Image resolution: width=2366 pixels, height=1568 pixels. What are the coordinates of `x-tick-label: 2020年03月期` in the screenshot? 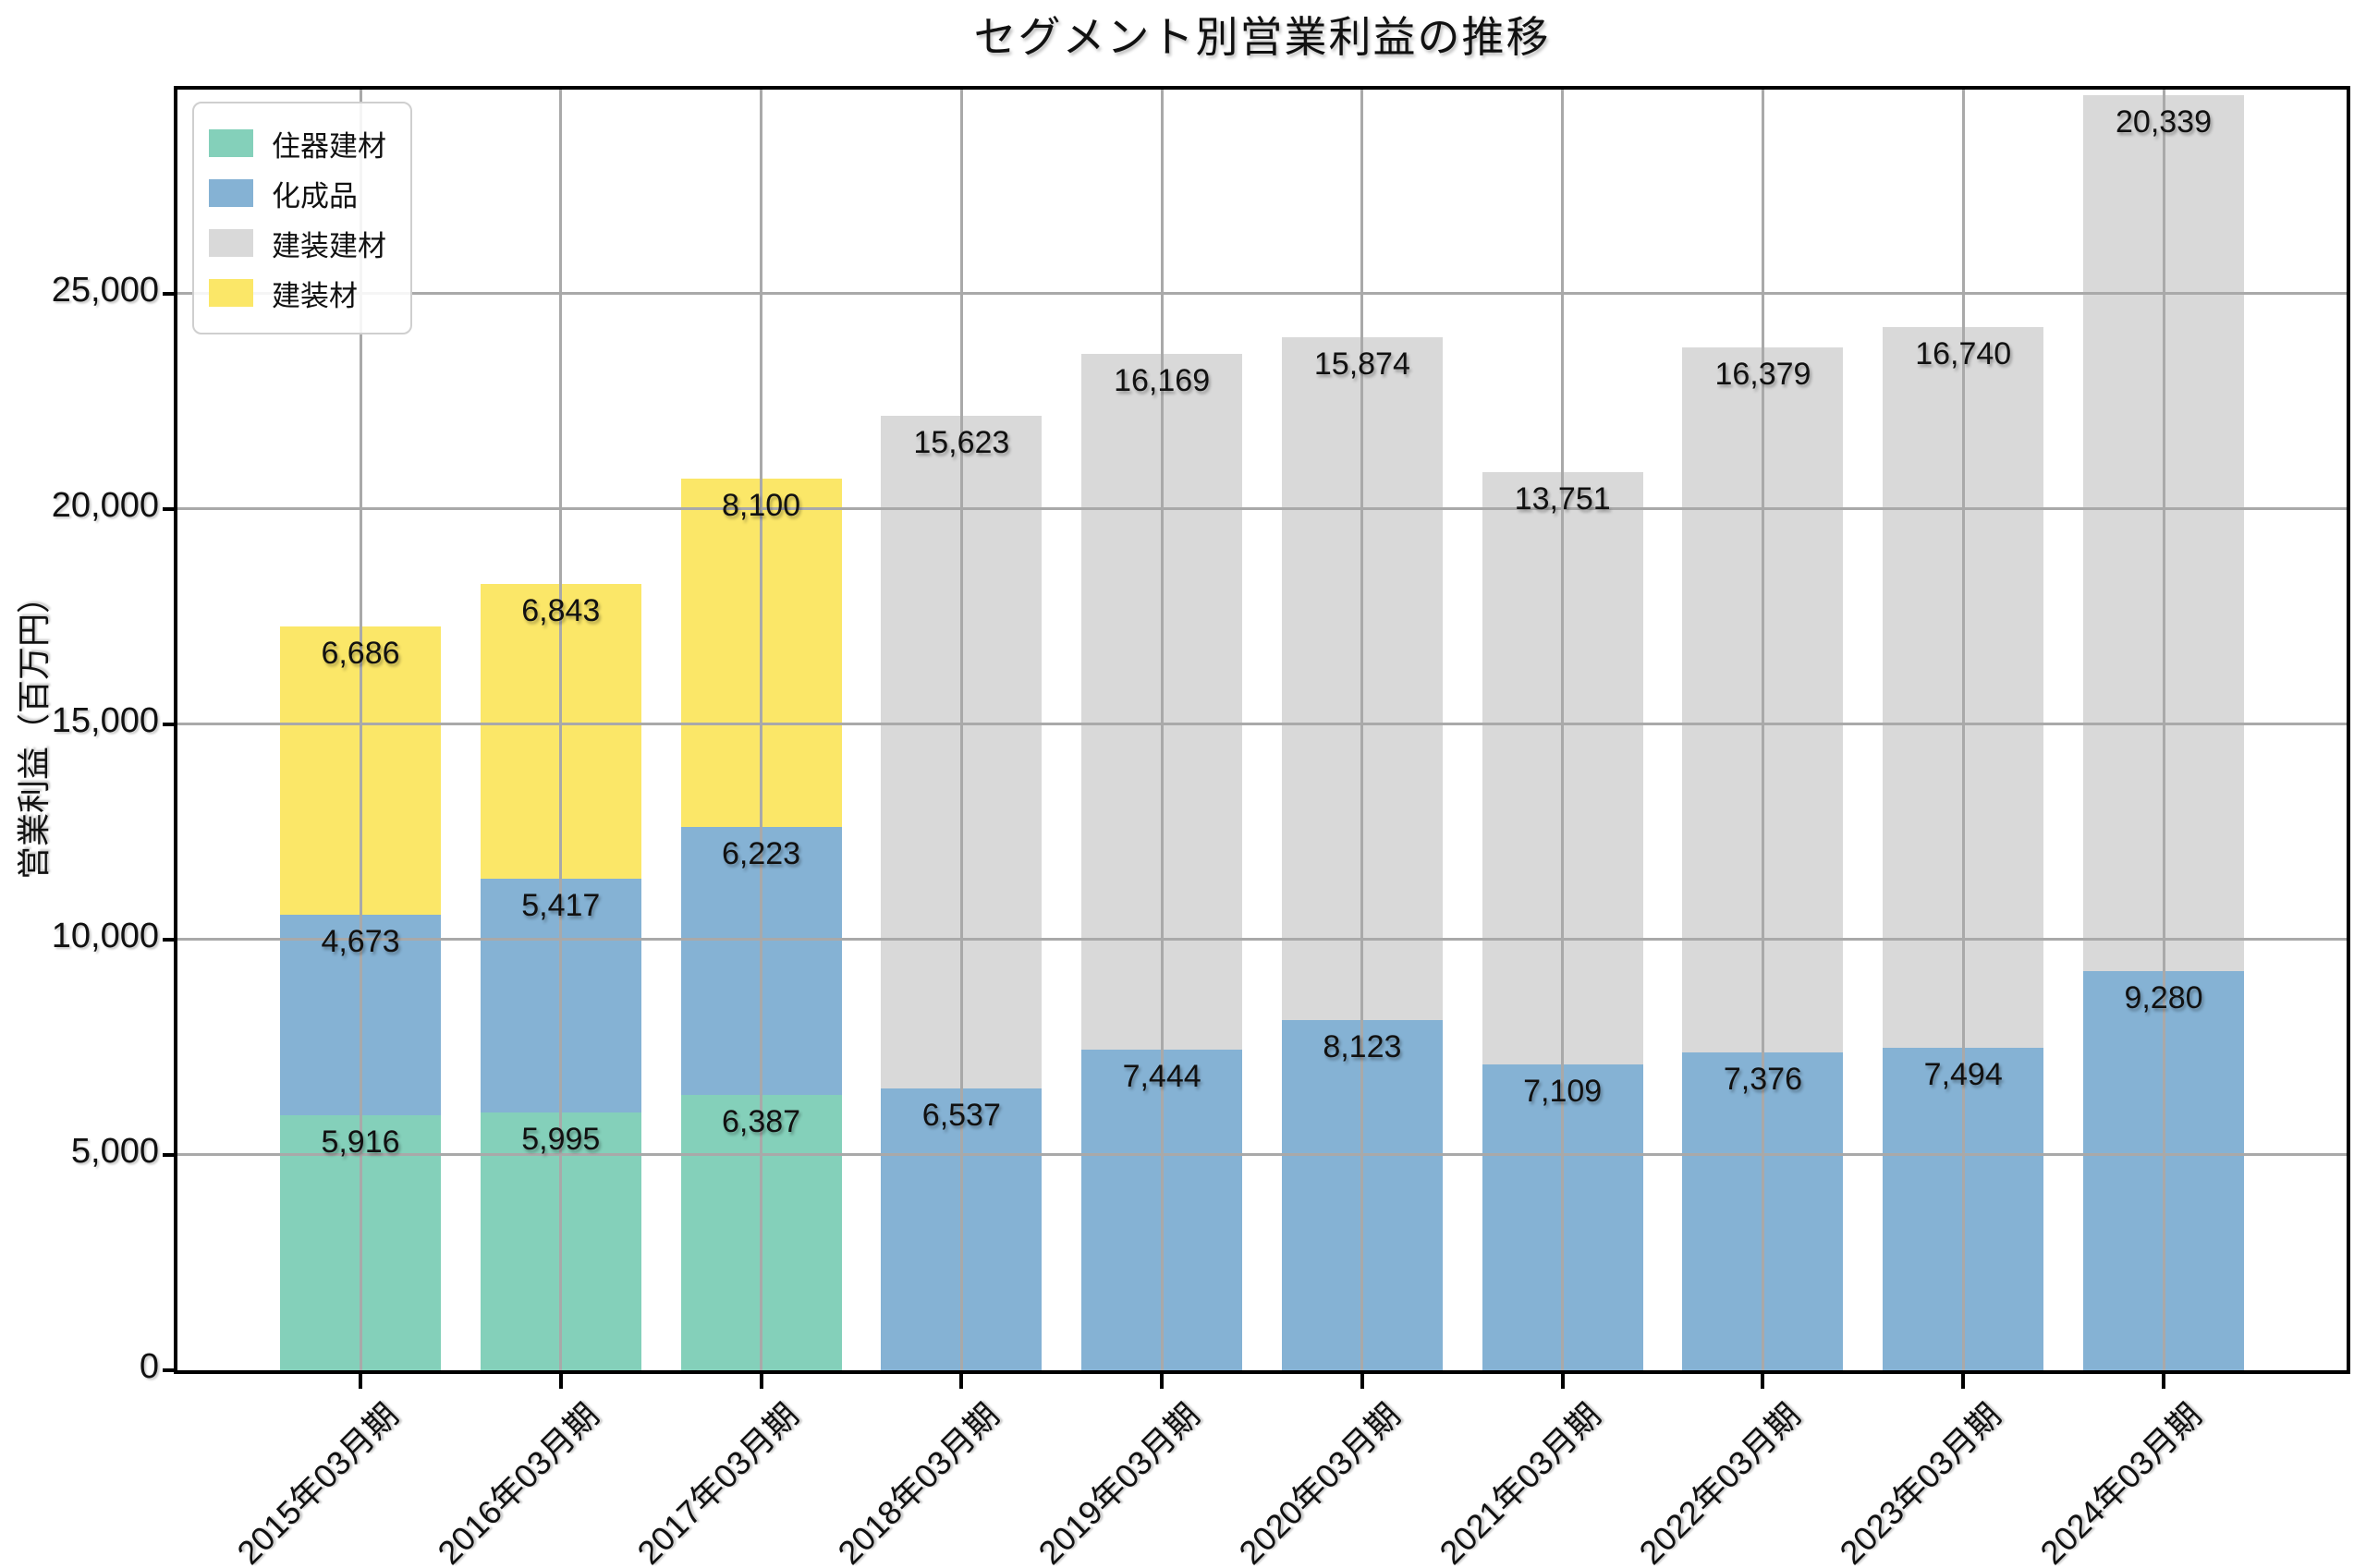 It's located at (1320, 1481).